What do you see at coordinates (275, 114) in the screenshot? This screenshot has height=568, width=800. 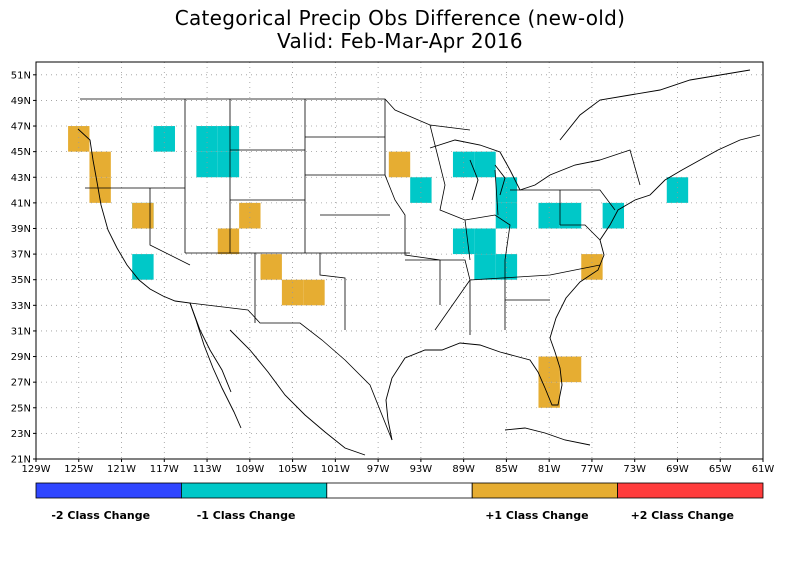 I see `us-canada-border` at bounding box center [275, 114].